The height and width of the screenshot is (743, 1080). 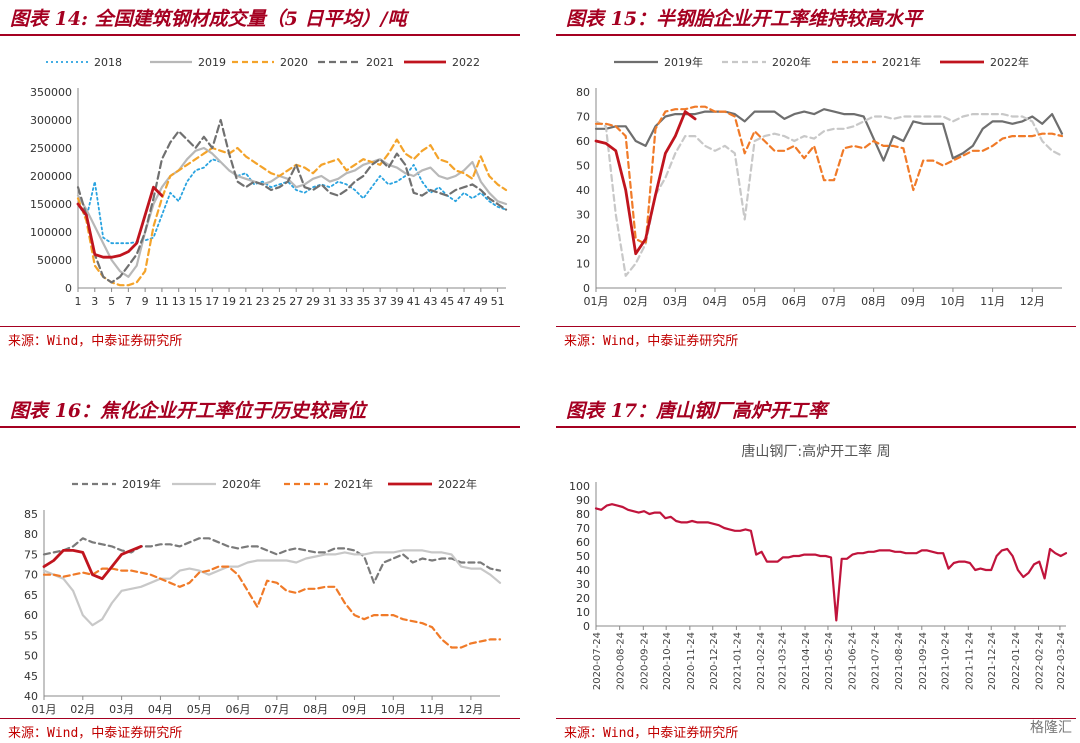 What do you see at coordinates (1040, 661) in the screenshot?
I see `x-tick-label: 2022-02-24` at bounding box center [1040, 661].